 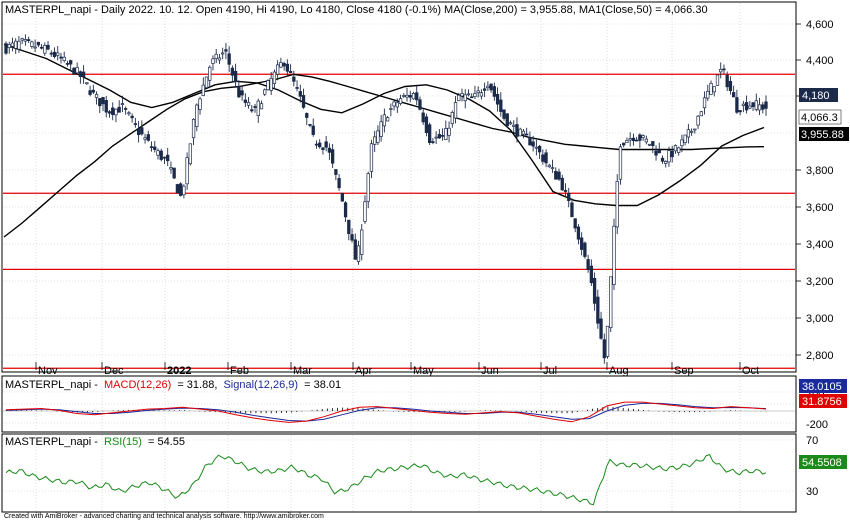 I want to click on ma50-value-badge: 4,066.3, so click(x=820, y=117).